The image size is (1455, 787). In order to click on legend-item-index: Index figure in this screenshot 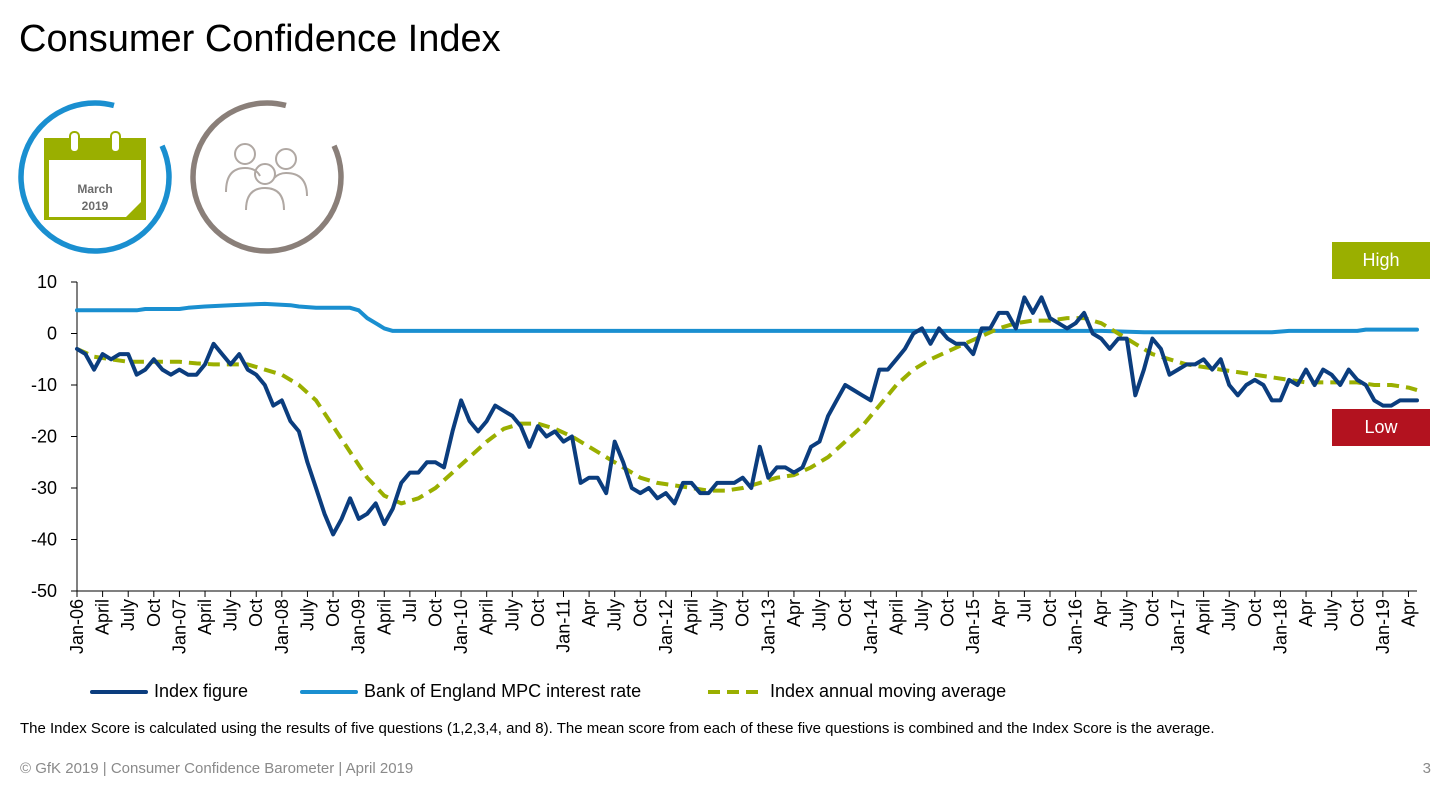, I will do `click(169, 691)`.